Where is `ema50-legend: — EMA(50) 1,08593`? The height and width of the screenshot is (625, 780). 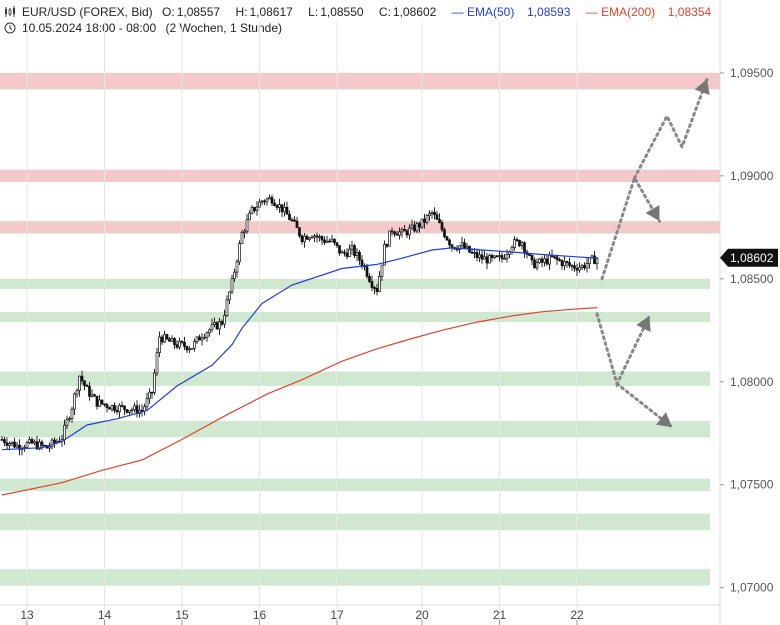 ema50-legend: — EMA(50) 1,08593 is located at coordinates (511, 12).